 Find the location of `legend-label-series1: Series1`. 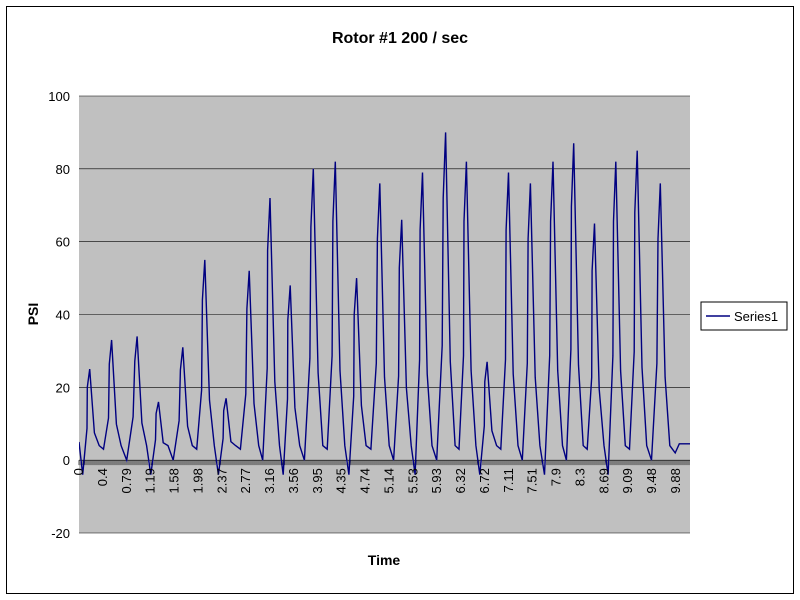

legend-label-series1: Series1 is located at coordinates (756, 316).